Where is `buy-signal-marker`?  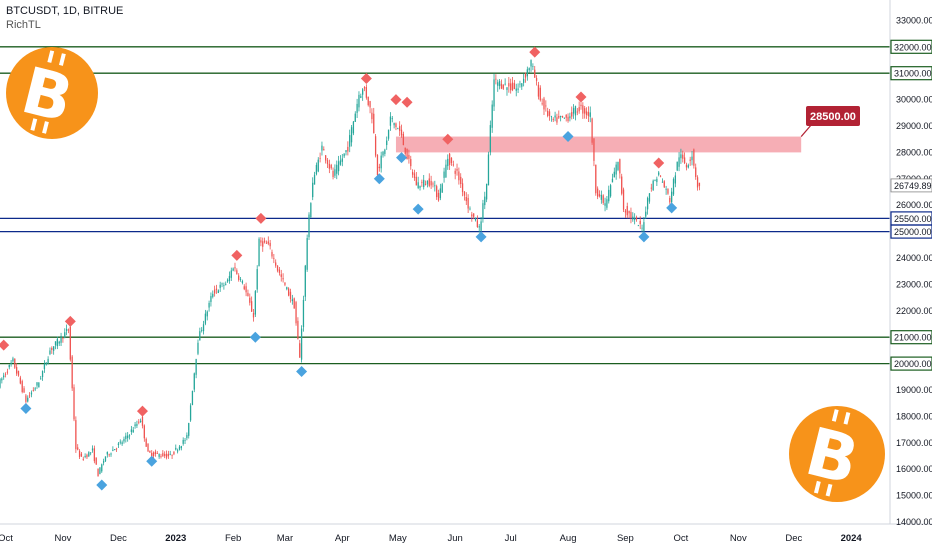 buy-signal-marker is located at coordinates (379, 179).